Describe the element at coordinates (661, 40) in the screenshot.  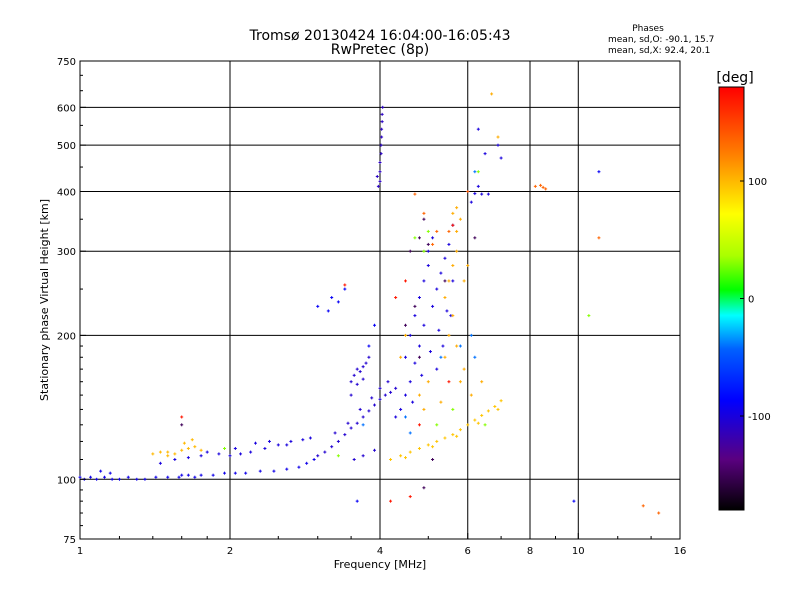
I see `legend-entry-o: mean, sd,O: -90.1, 15.7` at that location.